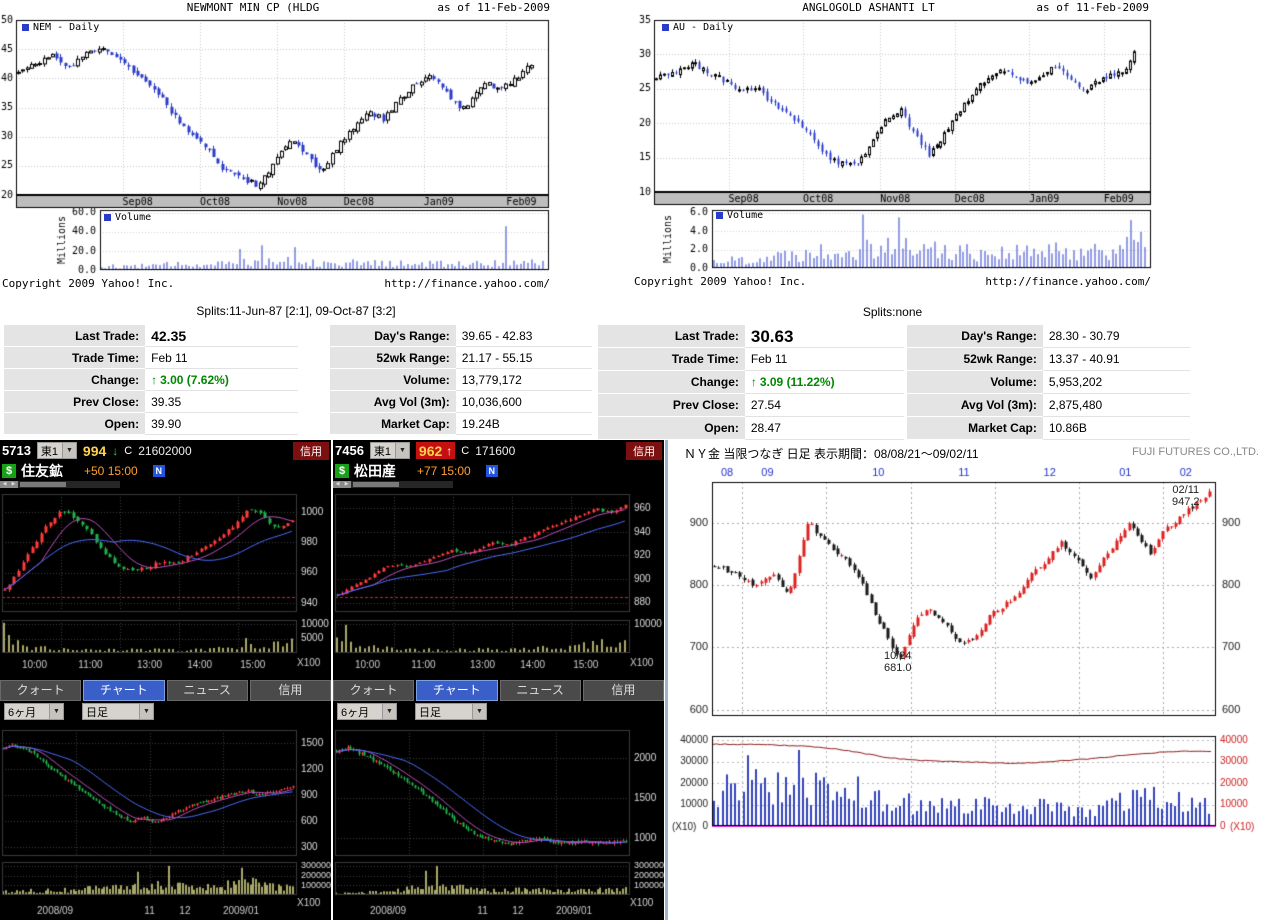 The height and width of the screenshot is (920, 1263). What do you see at coordinates (824, 336) in the screenshot?
I see `last-trade-value: 30.63` at bounding box center [824, 336].